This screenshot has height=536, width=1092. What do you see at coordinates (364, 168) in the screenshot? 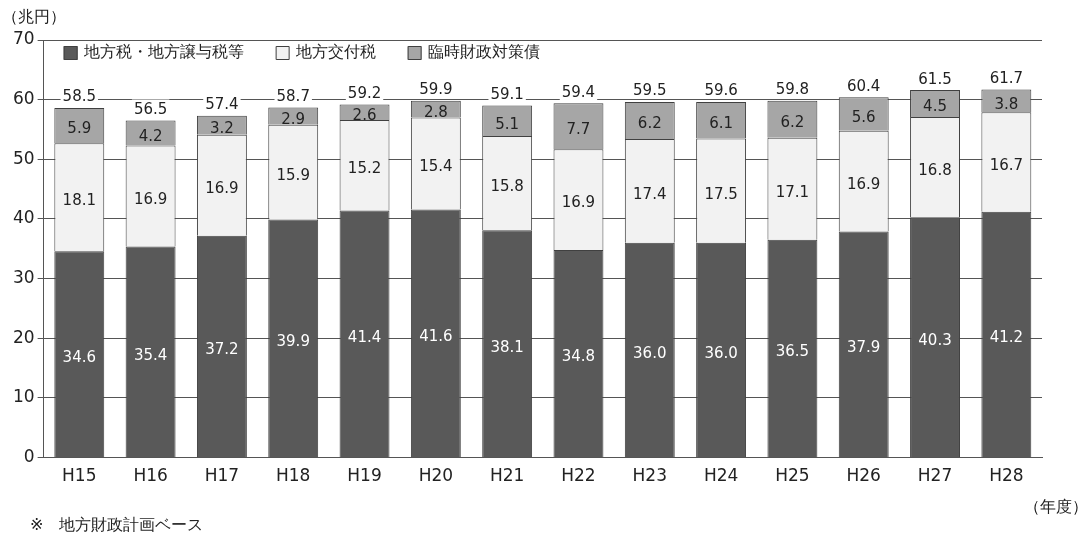
I see `data-label: 15.2` at bounding box center [364, 168].